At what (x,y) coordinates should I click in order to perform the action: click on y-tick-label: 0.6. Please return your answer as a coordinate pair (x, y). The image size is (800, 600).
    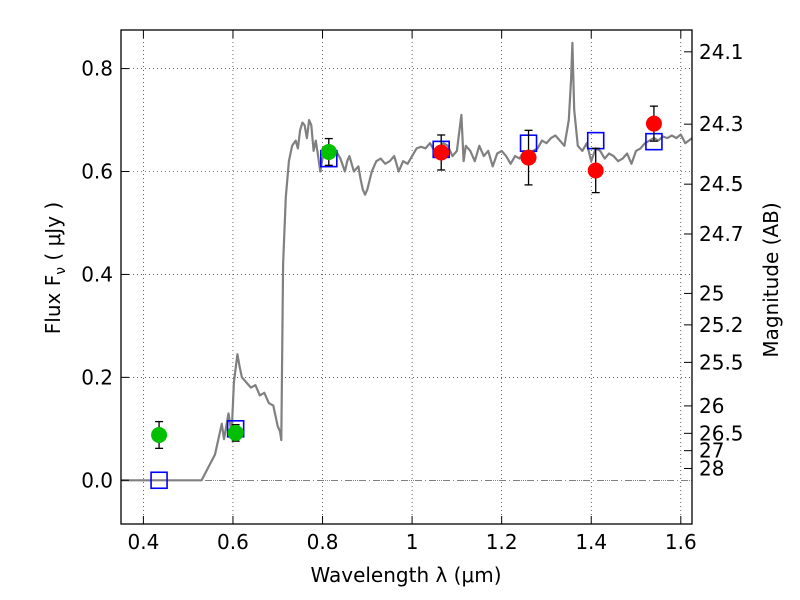
    Looking at the image, I should click on (97, 172).